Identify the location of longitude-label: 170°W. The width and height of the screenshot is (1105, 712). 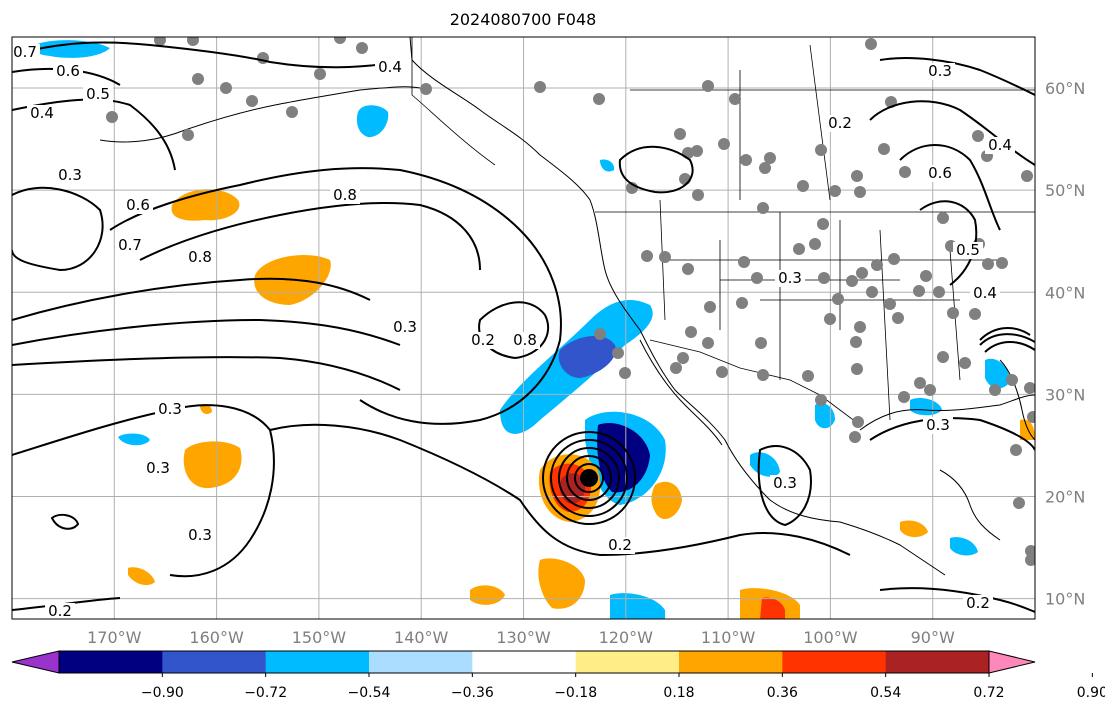
(114, 637).